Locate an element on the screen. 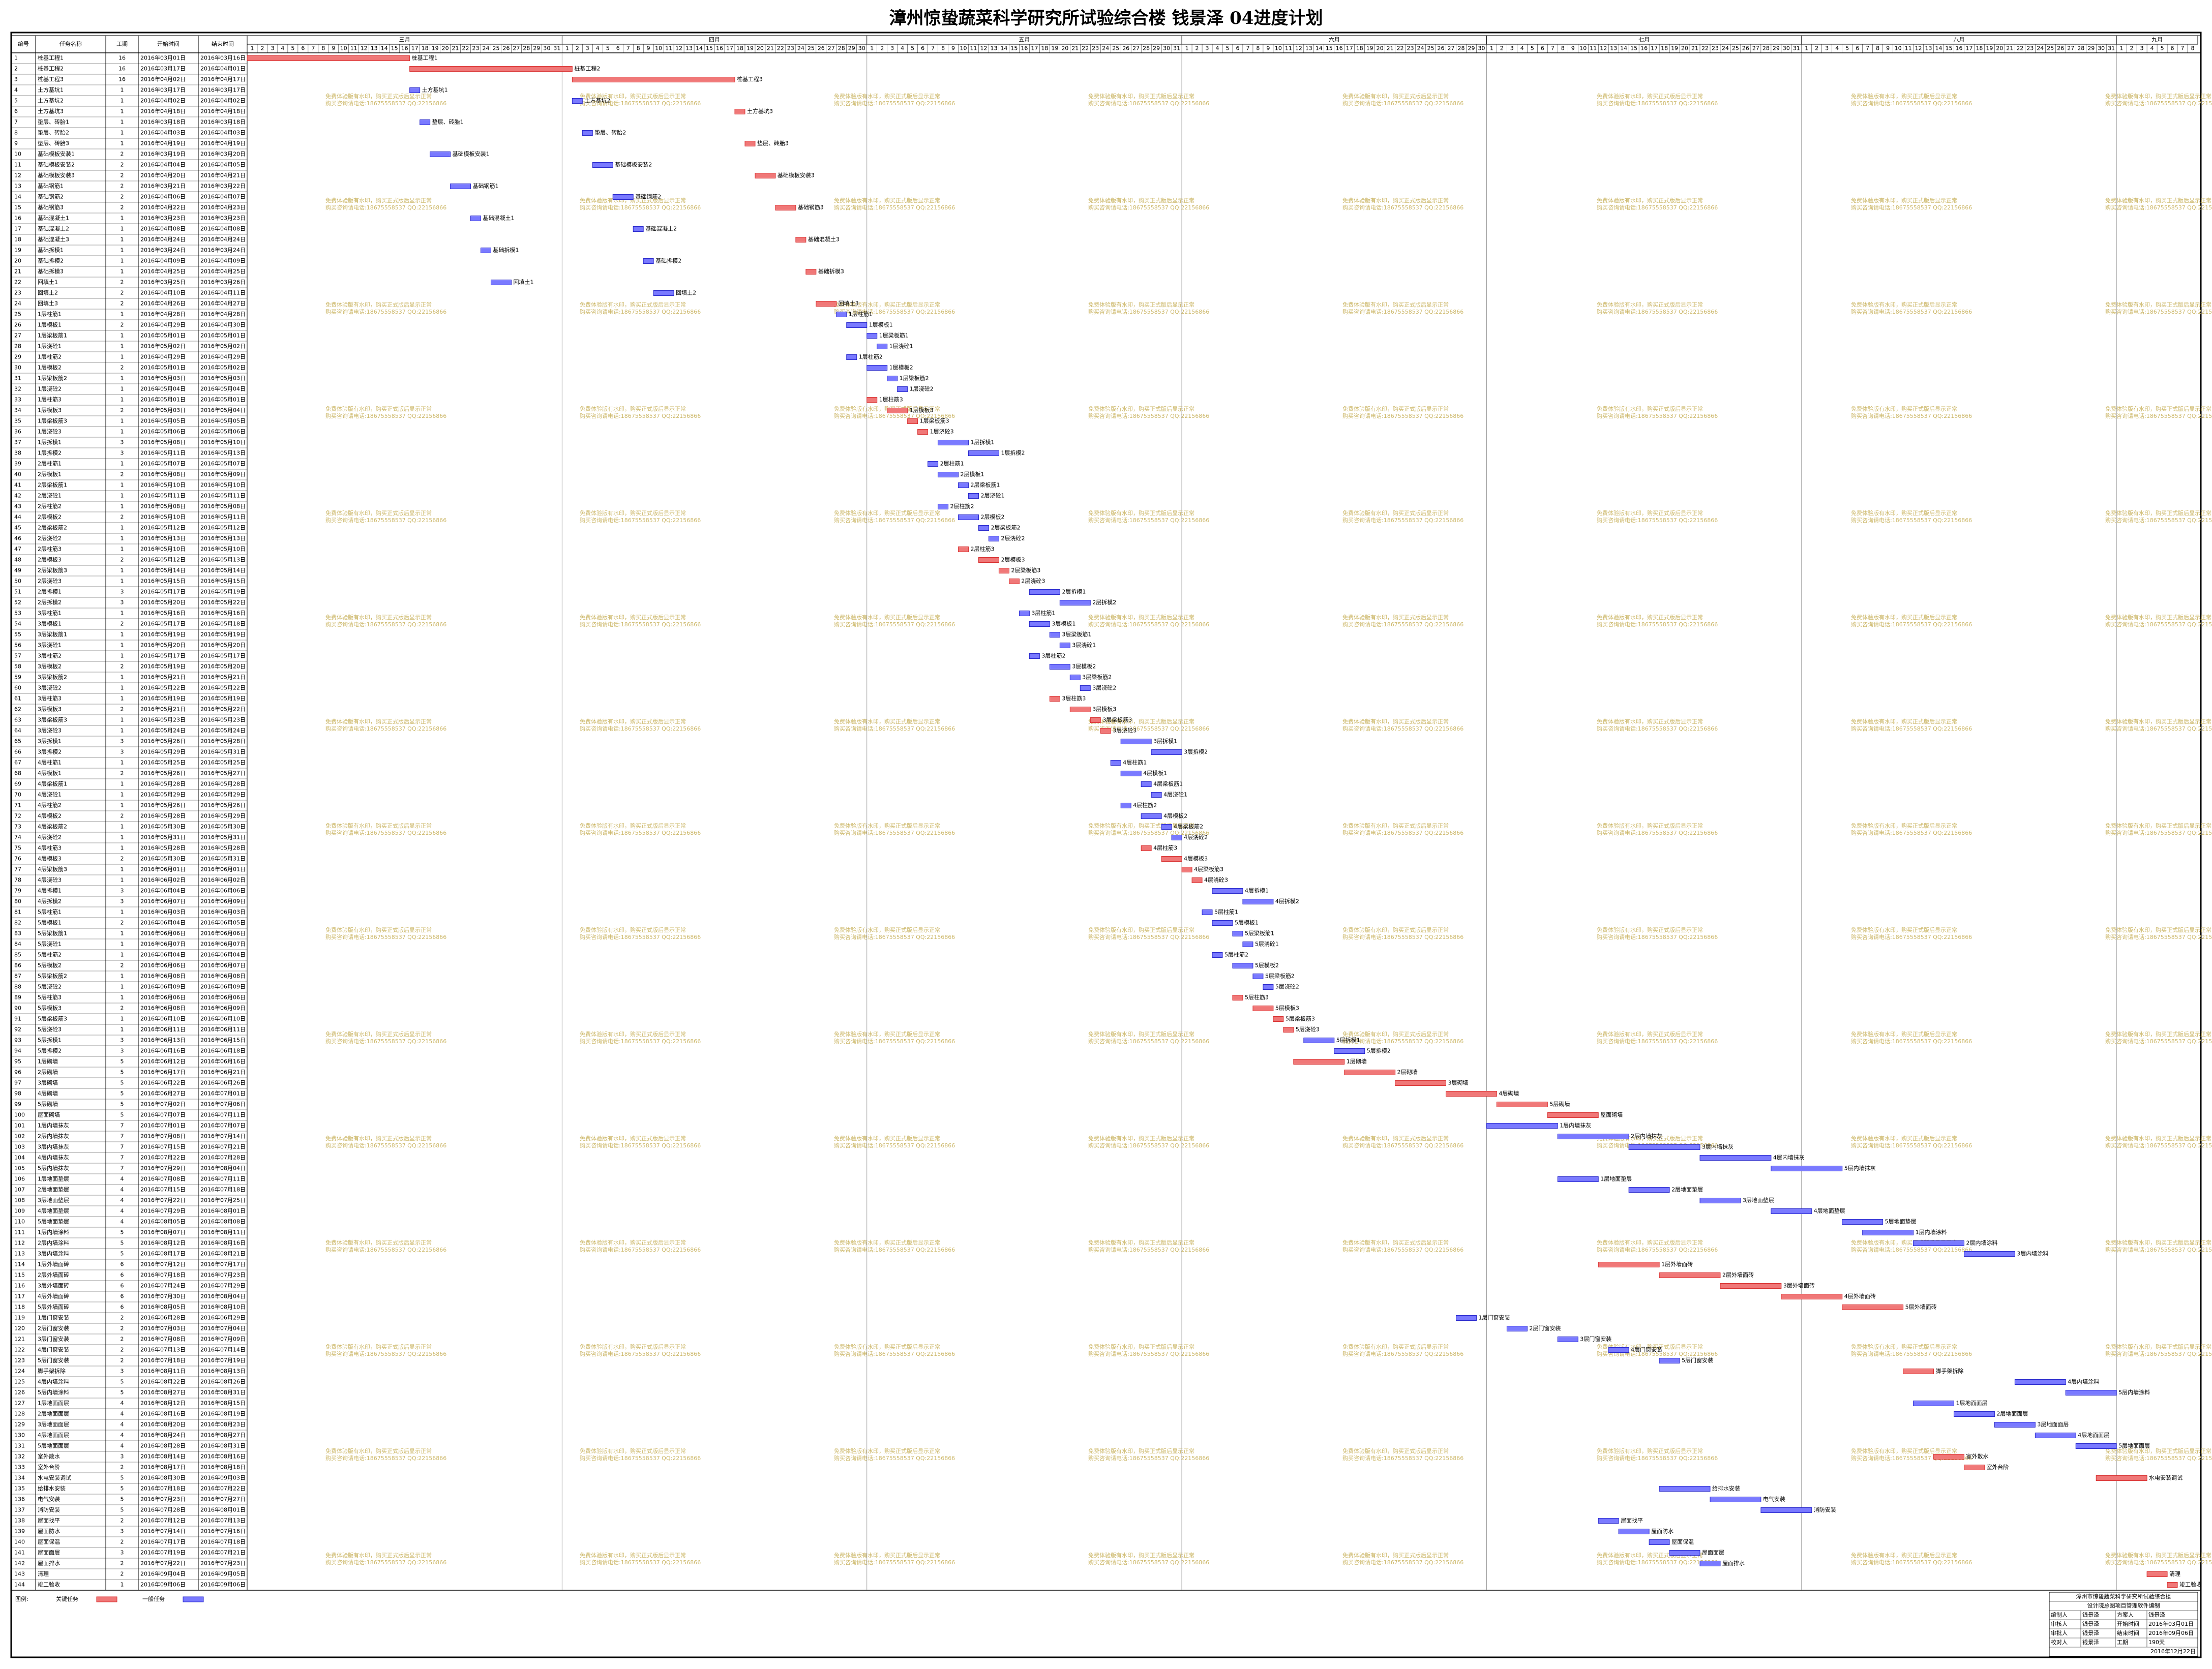  task-id: 54 is located at coordinates (17, 624).